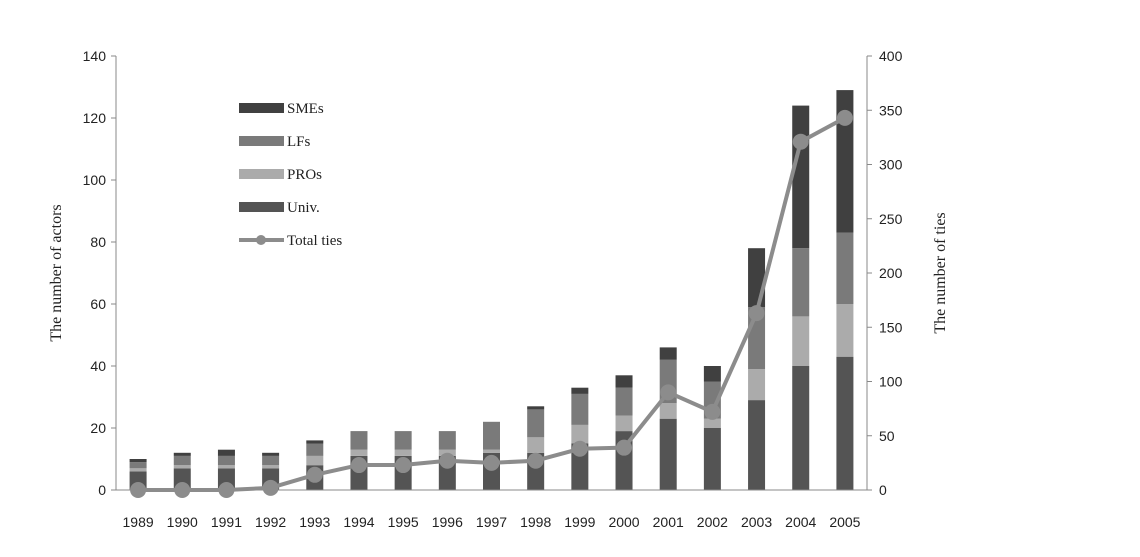  I want to click on bar-lfs-2000, so click(624, 401).